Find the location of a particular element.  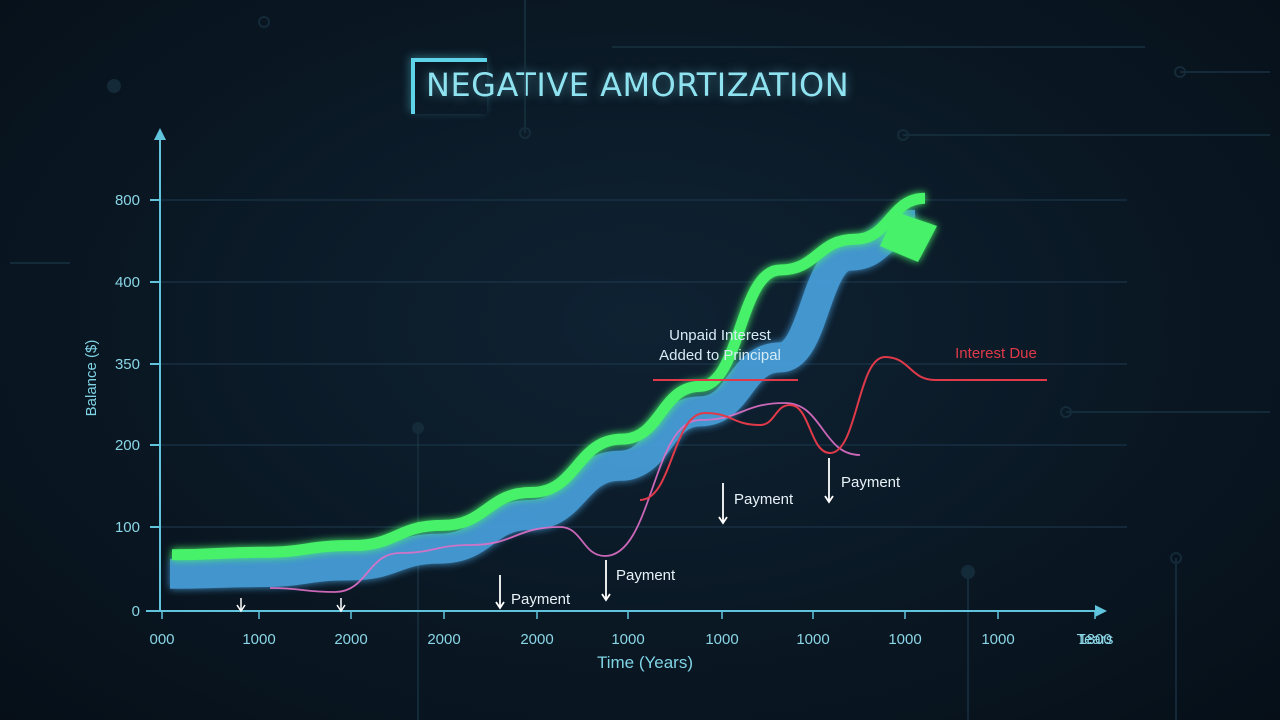

y-tick-label: 800 is located at coordinates (127, 200).